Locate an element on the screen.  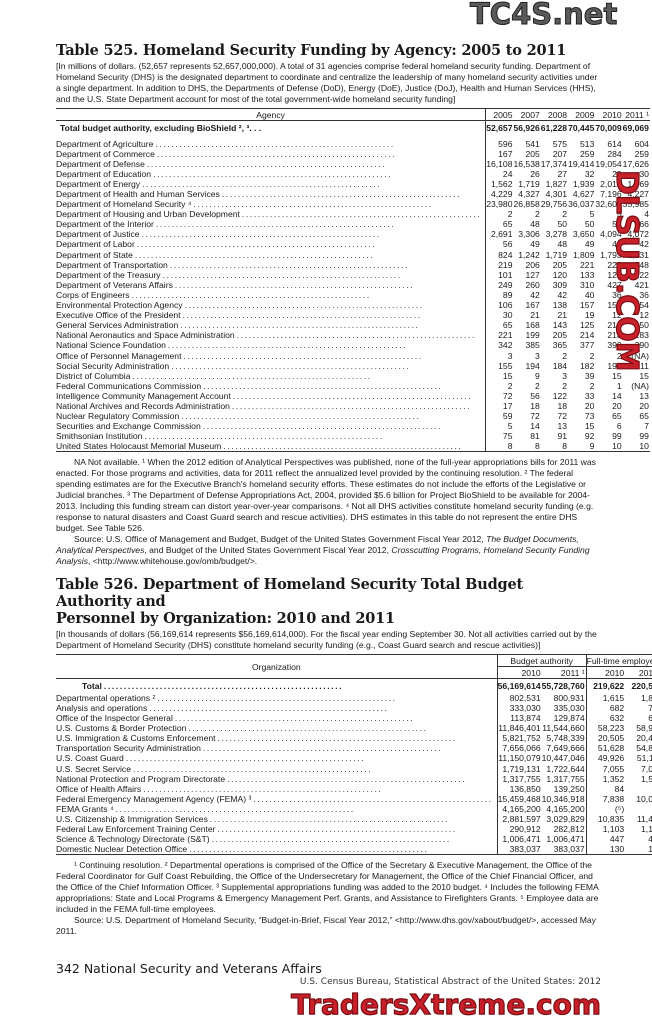
row-value: 168 is located at coordinates (532, 325).